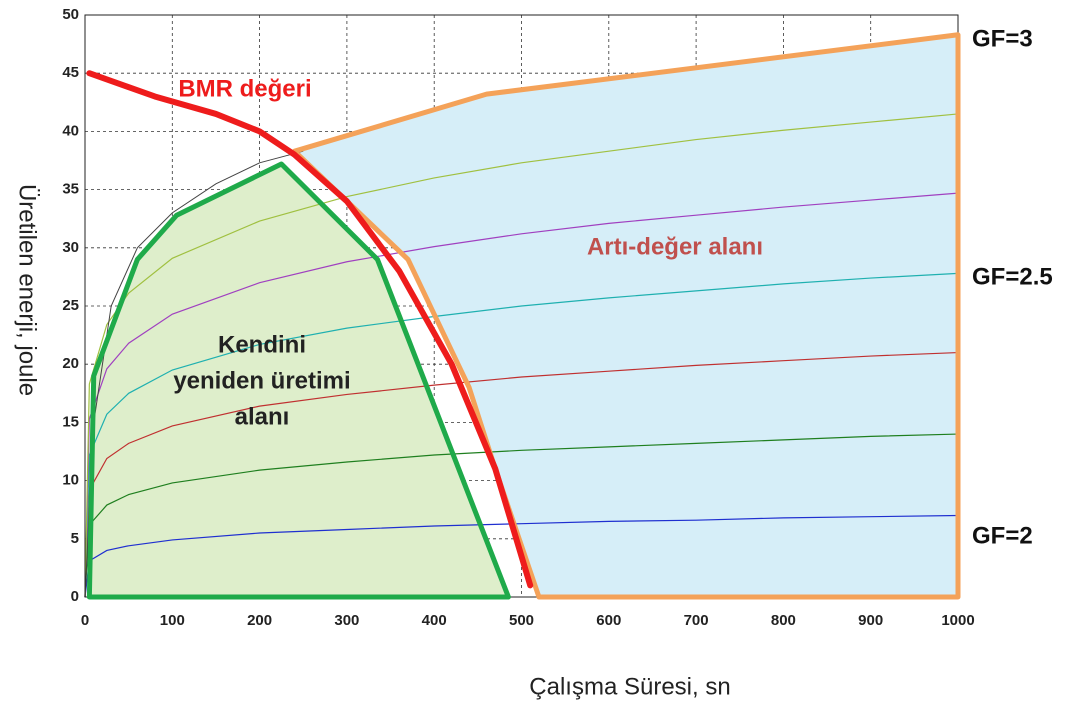 This screenshot has width=1086, height=706. I want to click on y-tick-label: 20, so click(70, 363).